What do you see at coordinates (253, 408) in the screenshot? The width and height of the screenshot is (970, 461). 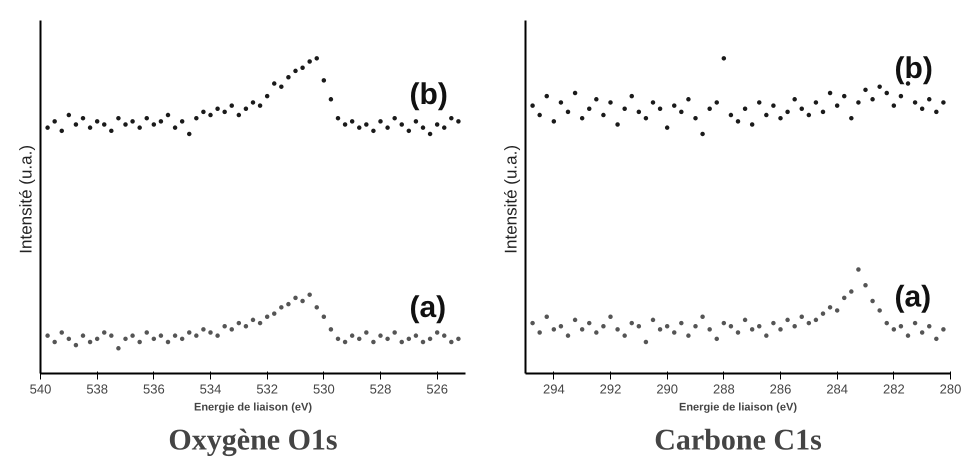 I see `x-axis-title: Energie de liaison (eV)` at bounding box center [253, 408].